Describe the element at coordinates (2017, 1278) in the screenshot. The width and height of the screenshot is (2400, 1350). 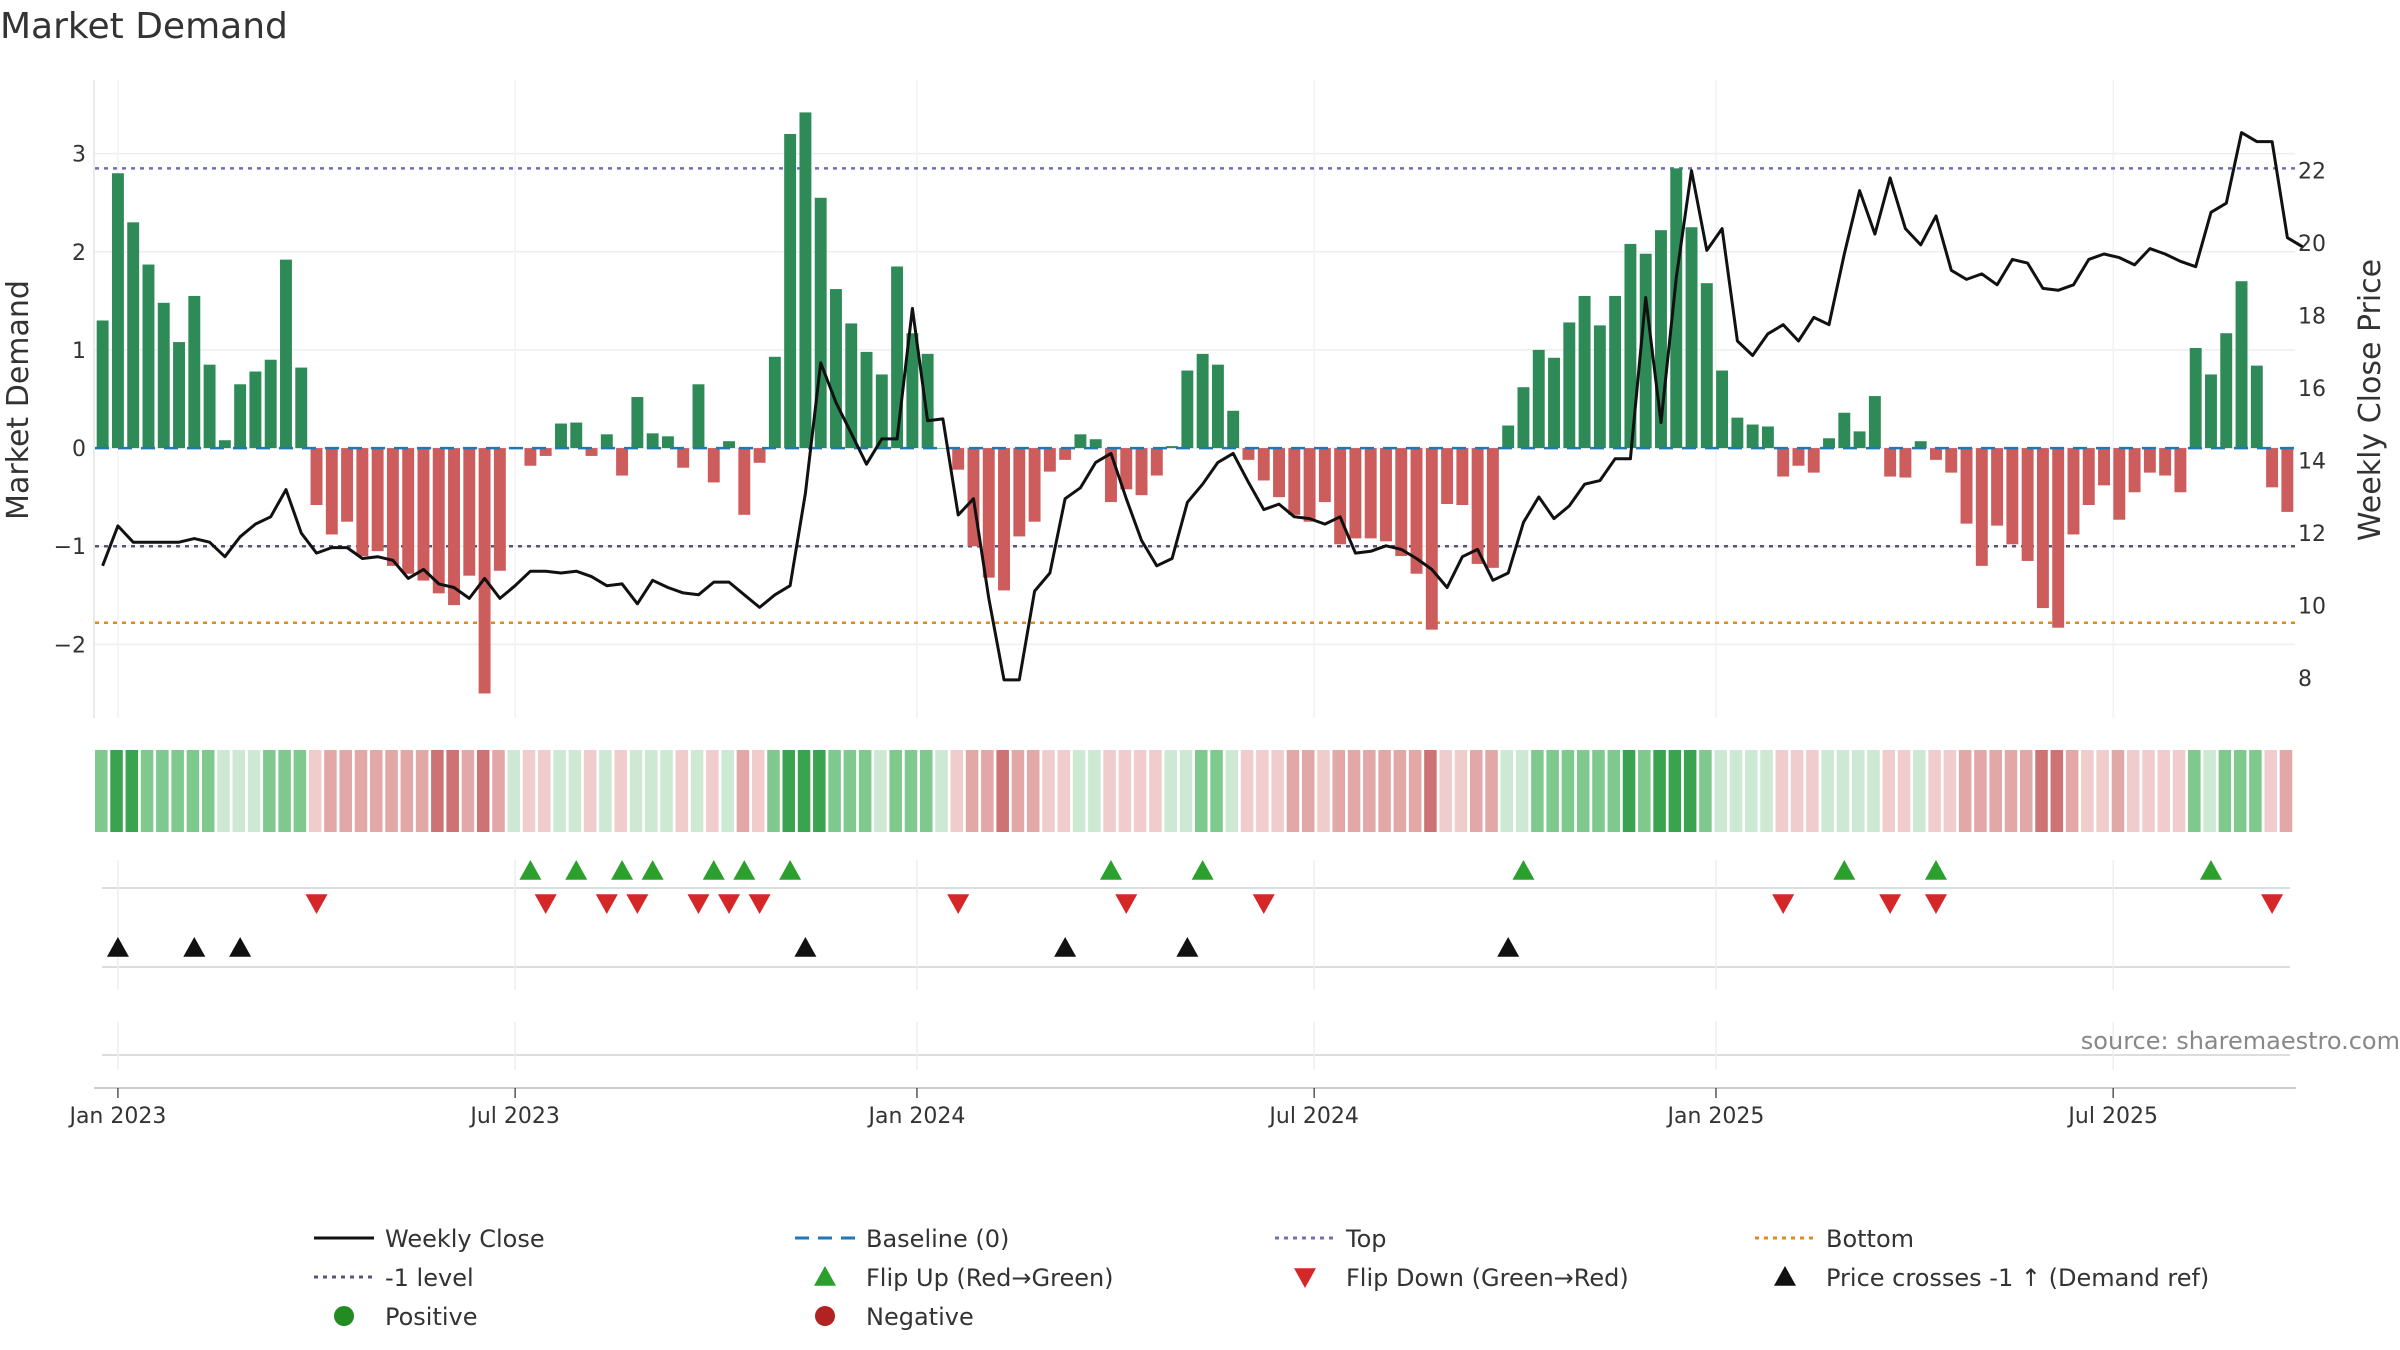
I see `legend-label: Price crosses -1 ↑ (Demand ref)` at that location.